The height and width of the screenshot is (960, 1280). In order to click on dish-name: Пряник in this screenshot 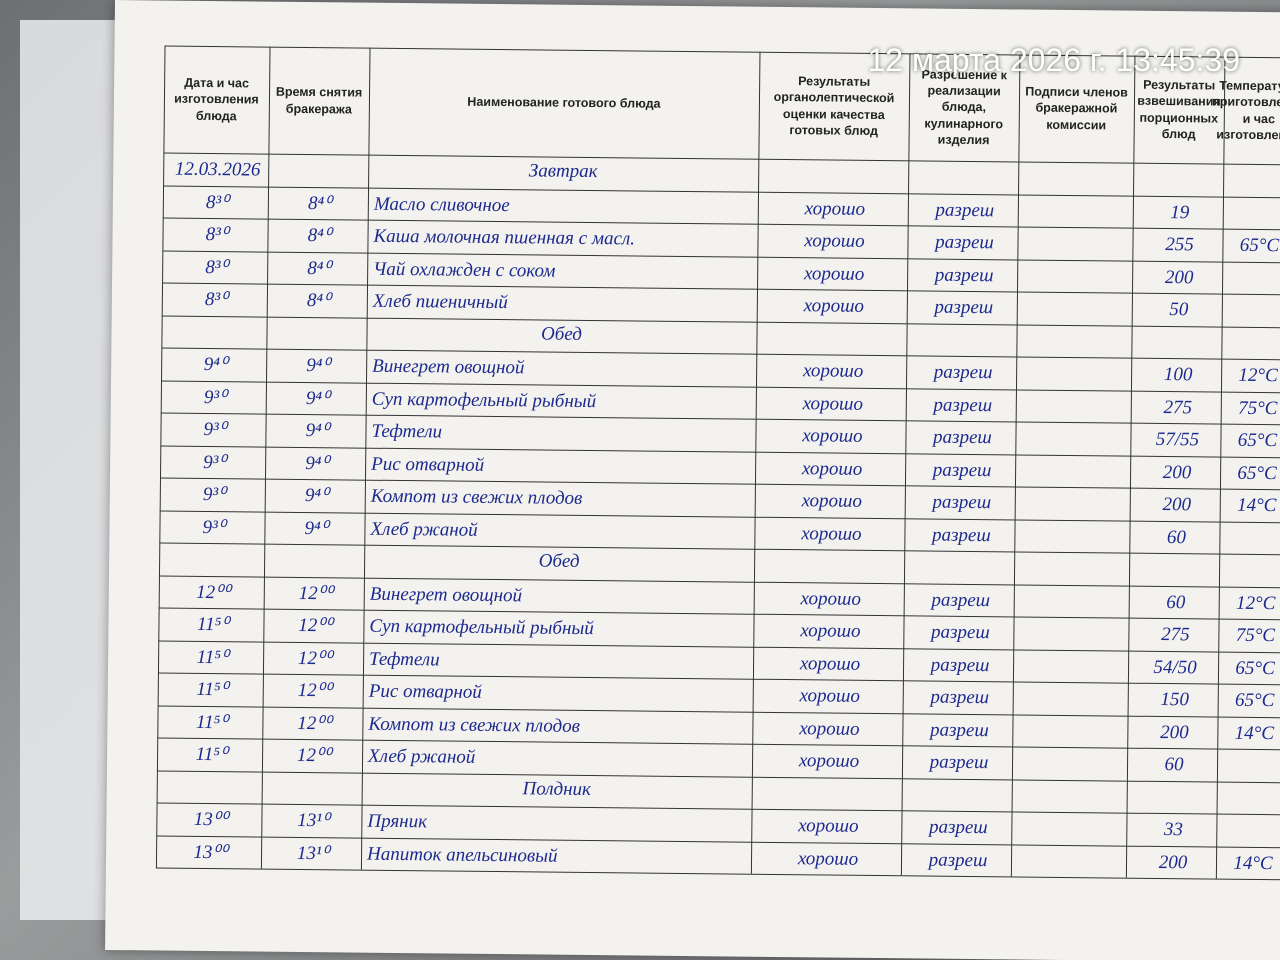, I will do `click(397, 821)`.